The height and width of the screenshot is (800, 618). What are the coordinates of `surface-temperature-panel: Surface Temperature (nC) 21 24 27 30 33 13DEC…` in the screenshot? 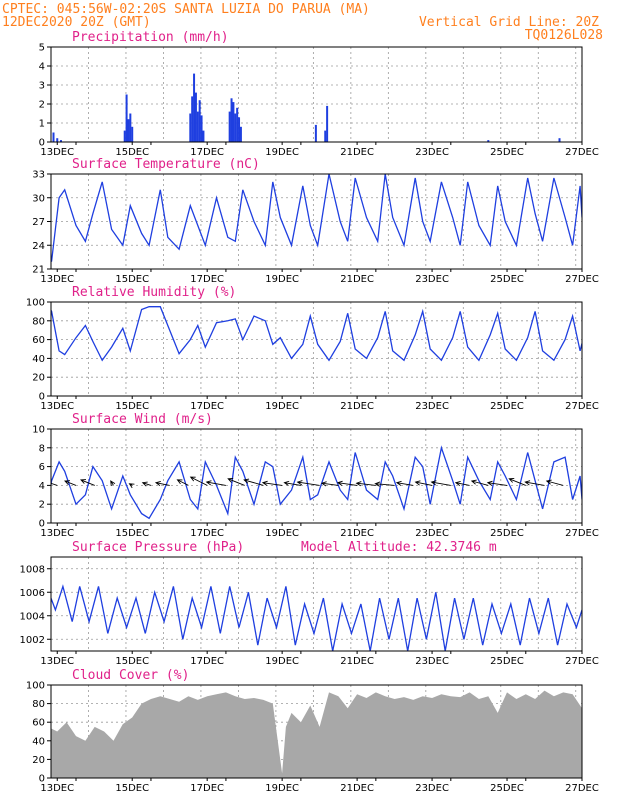 It's located at (315, 221).